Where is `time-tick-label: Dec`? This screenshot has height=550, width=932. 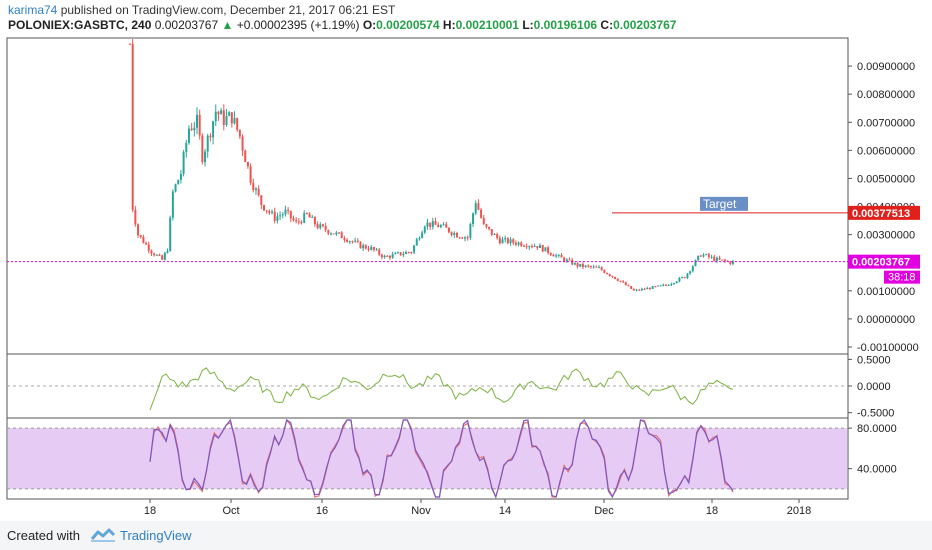
time-tick-label: Dec is located at coordinates (604, 511).